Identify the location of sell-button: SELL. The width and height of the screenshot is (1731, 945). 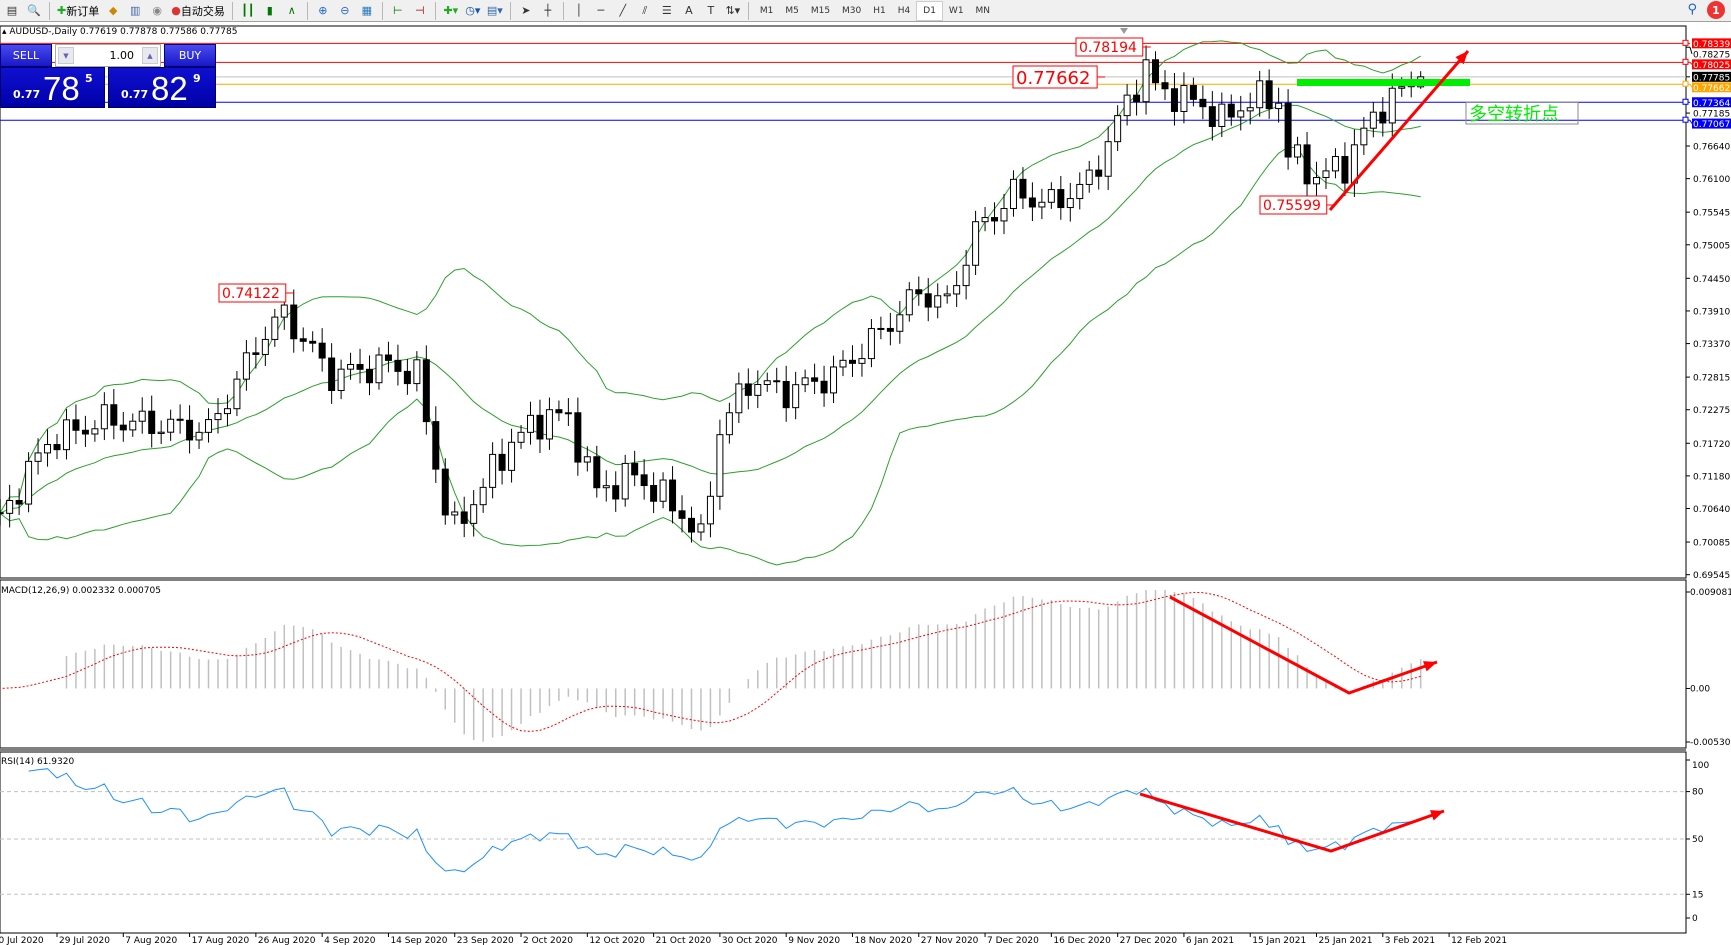
(26, 55).